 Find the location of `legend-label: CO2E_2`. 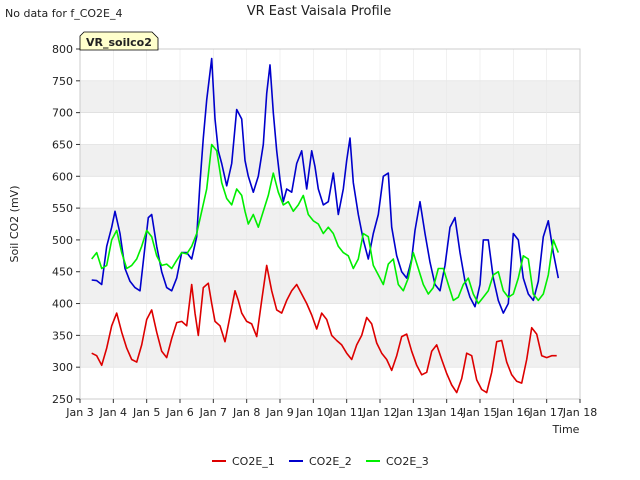

legend-label: CO2E_2 is located at coordinates (330, 461).